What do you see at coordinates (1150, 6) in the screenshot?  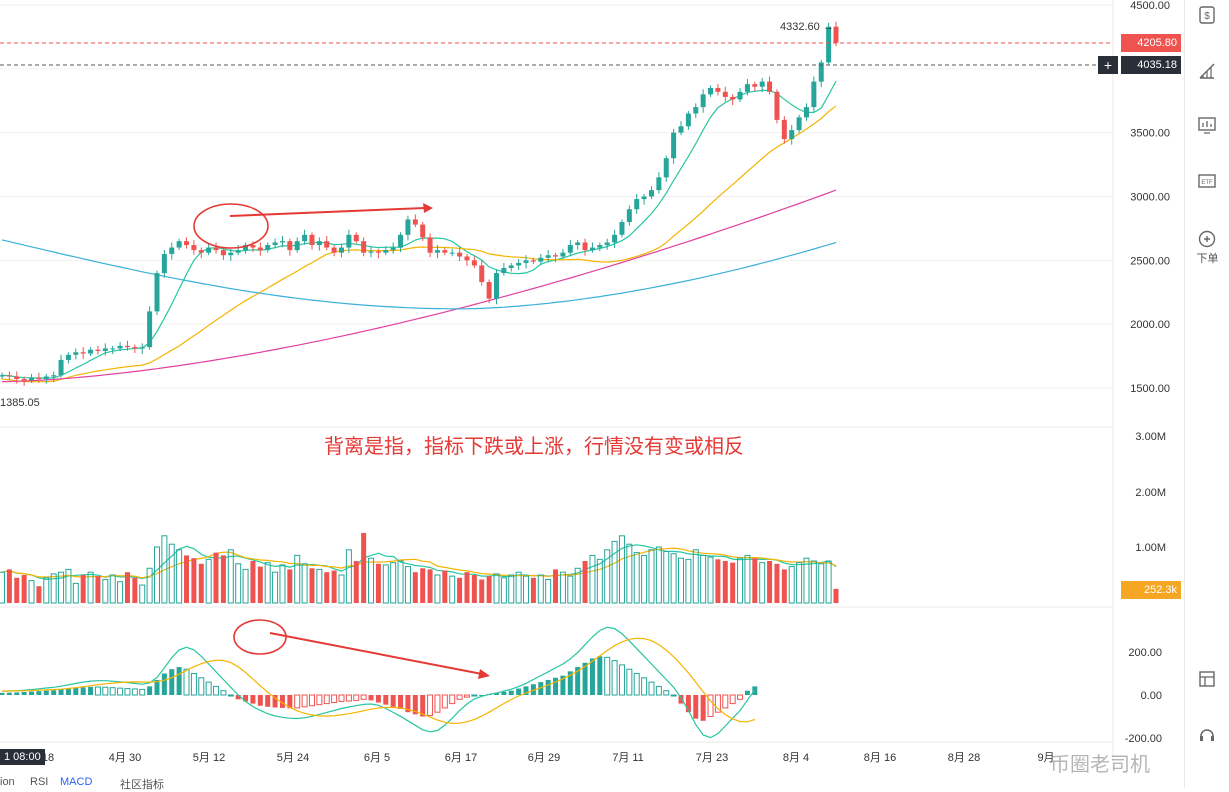 I see `price-tick-label: 4500.00` at bounding box center [1150, 6].